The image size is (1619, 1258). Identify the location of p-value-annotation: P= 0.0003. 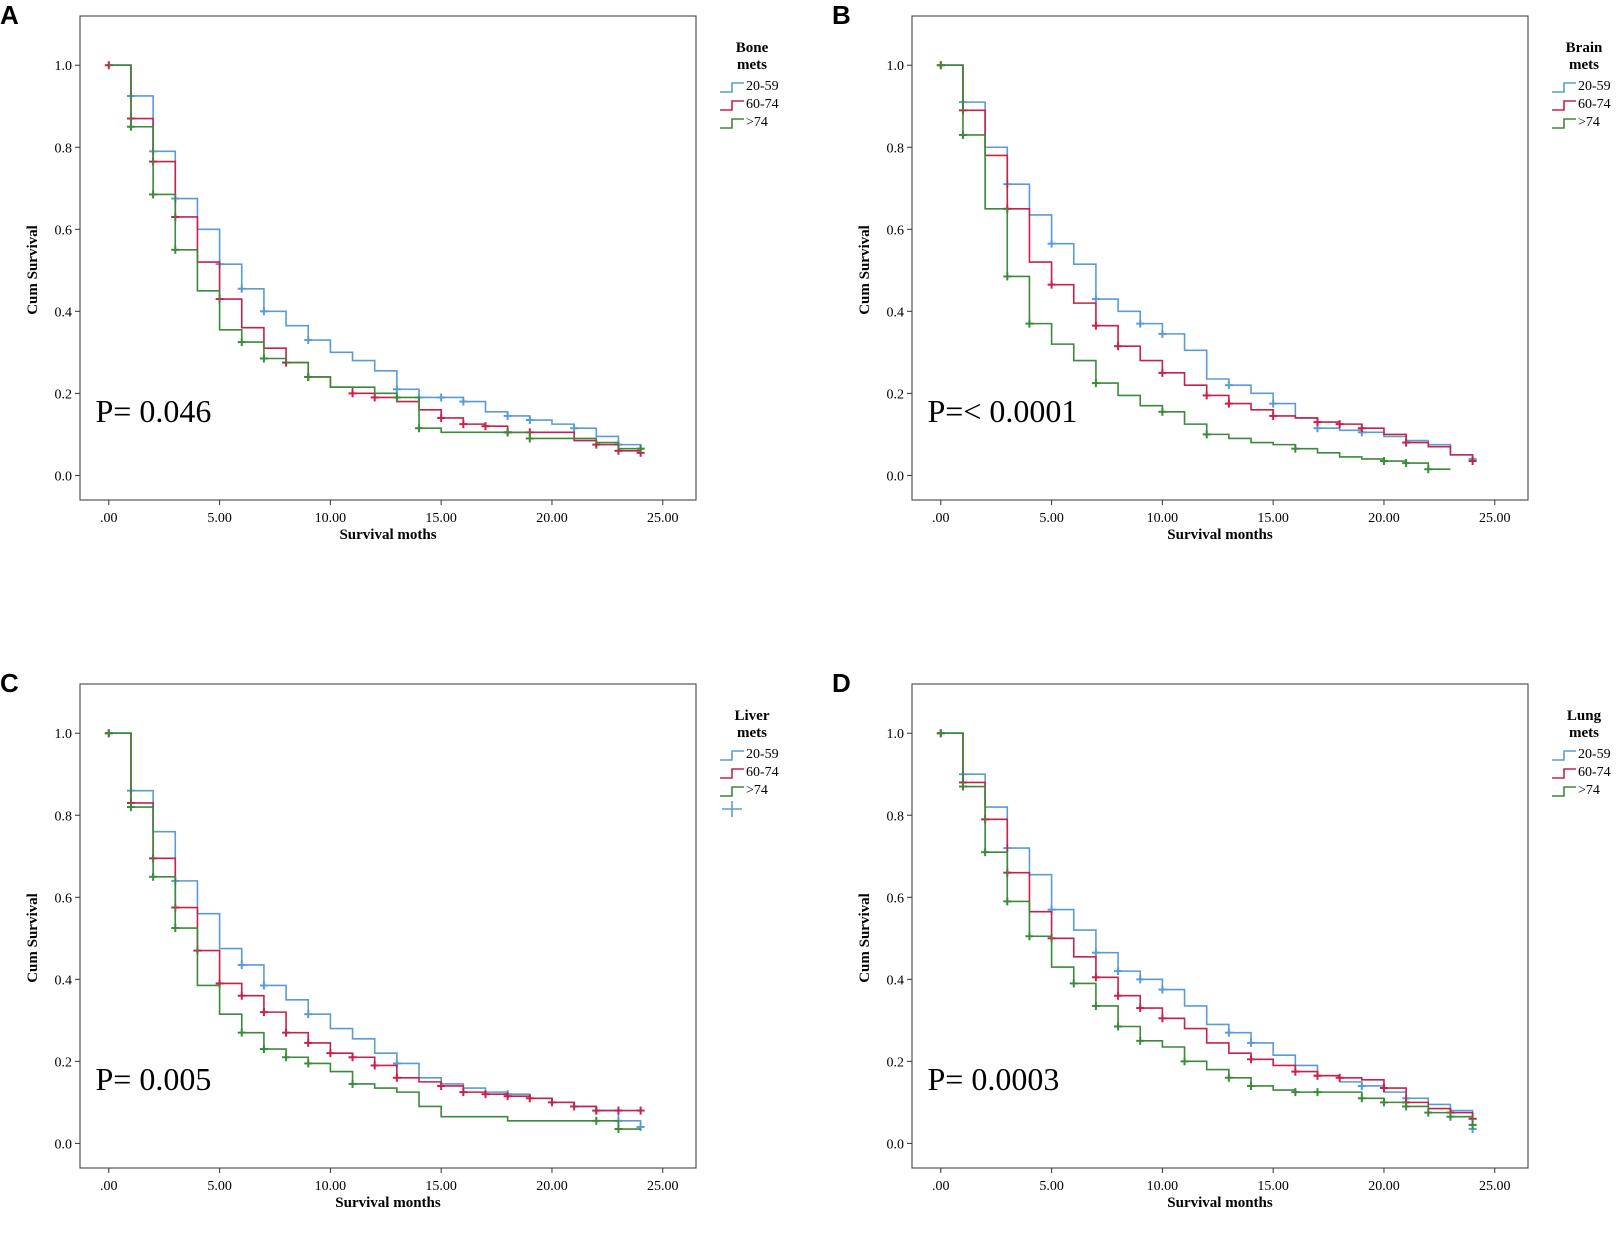
(994, 1079).